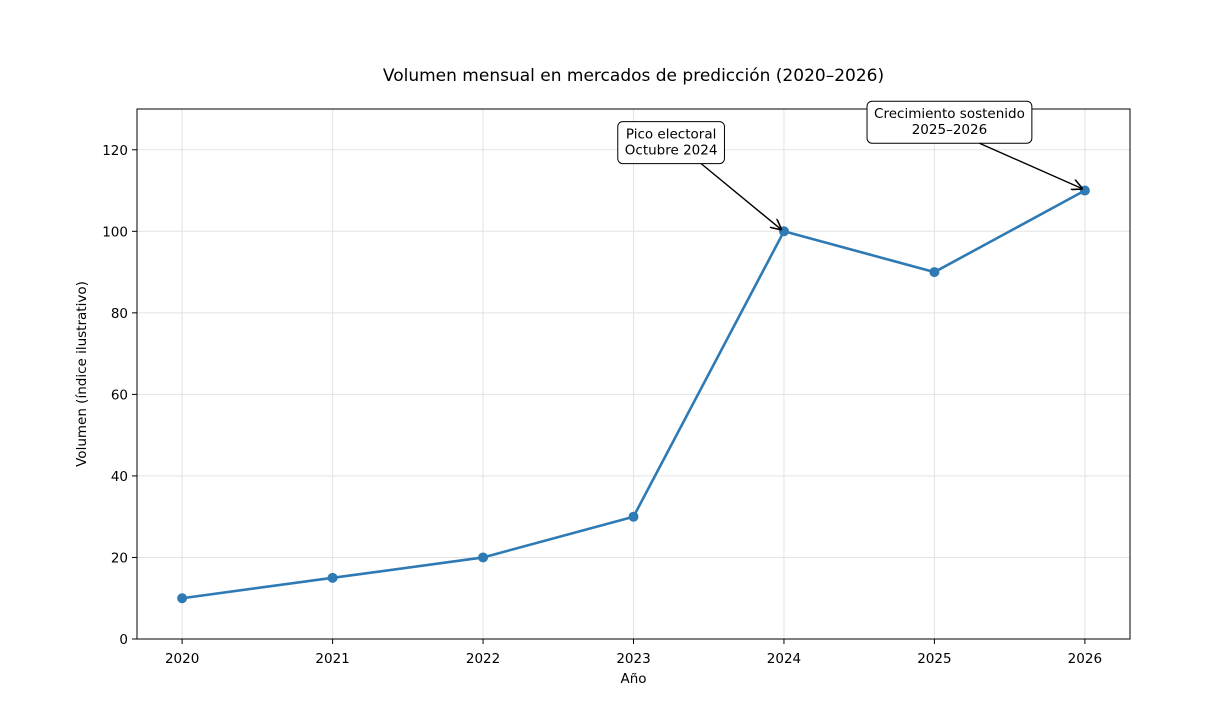  What do you see at coordinates (115, 151) in the screenshot?
I see `y-tick-label: 120` at bounding box center [115, 151].